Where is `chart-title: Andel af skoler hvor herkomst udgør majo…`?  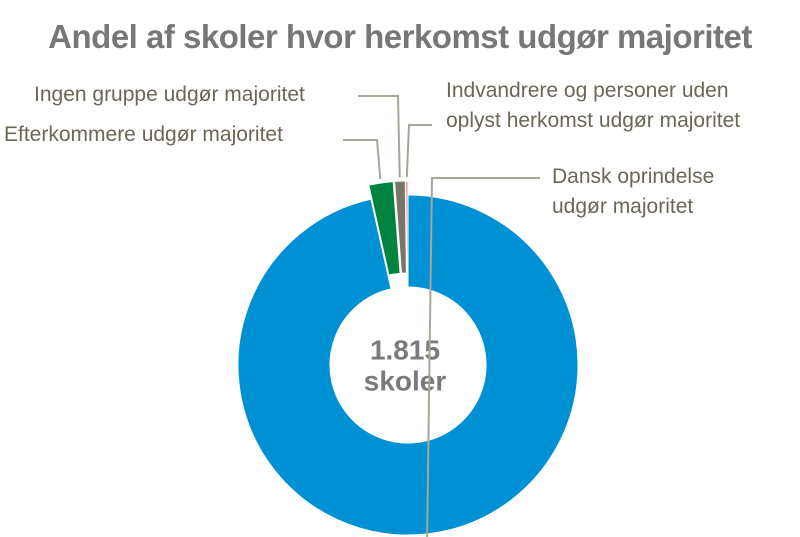
chart-title: Andel af skoler hvor herkomst udgør majo… is located at coordinates (400, 36).